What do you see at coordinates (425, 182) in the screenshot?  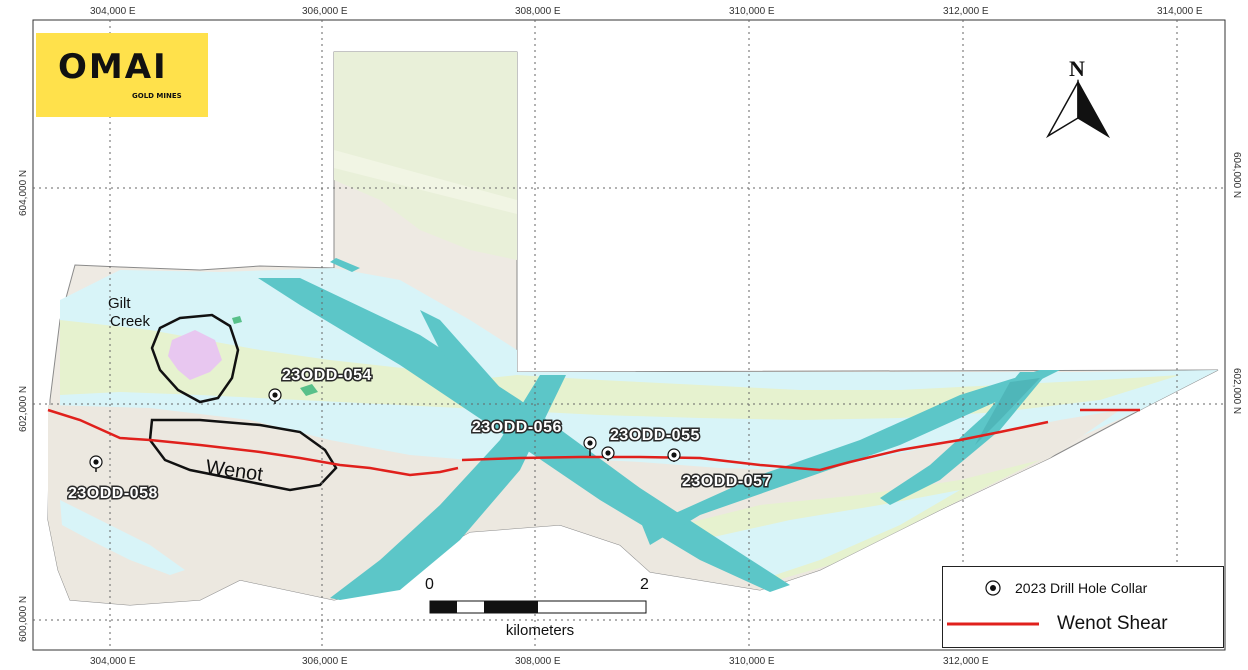 I see `mafic-band-north` at bounding box center [425, 182].